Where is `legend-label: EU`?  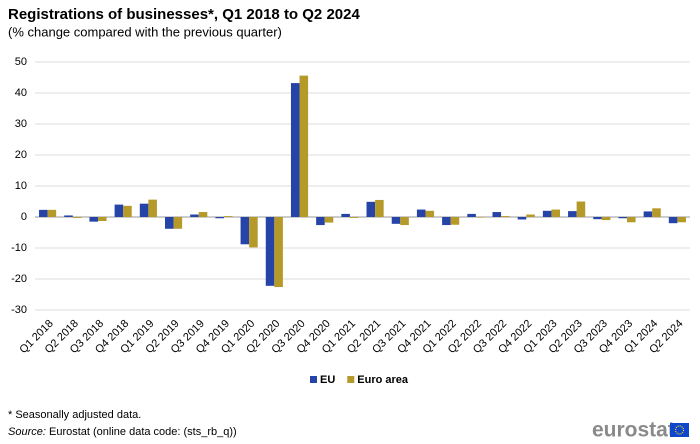
legend-label: EU is located at coordinates (327, 380).